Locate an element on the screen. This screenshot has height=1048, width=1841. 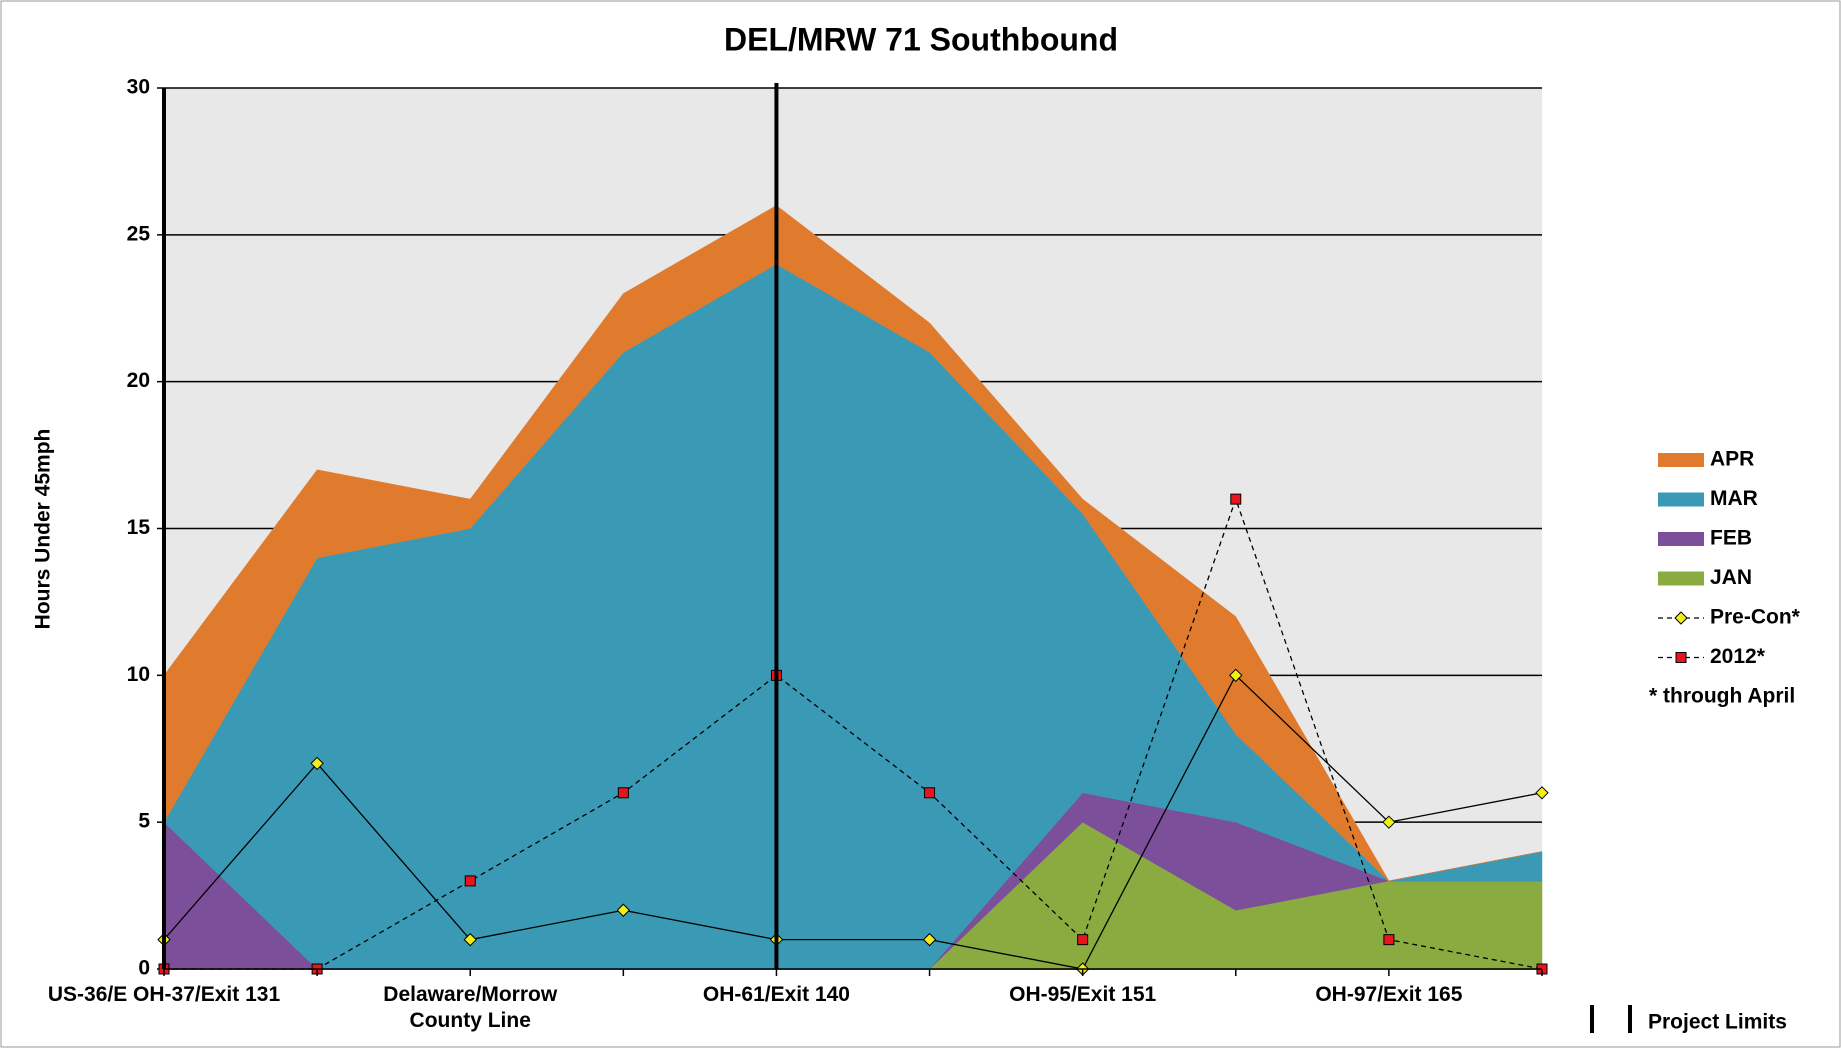
y-tick-label: 5 is located at coordinates (144, 821).